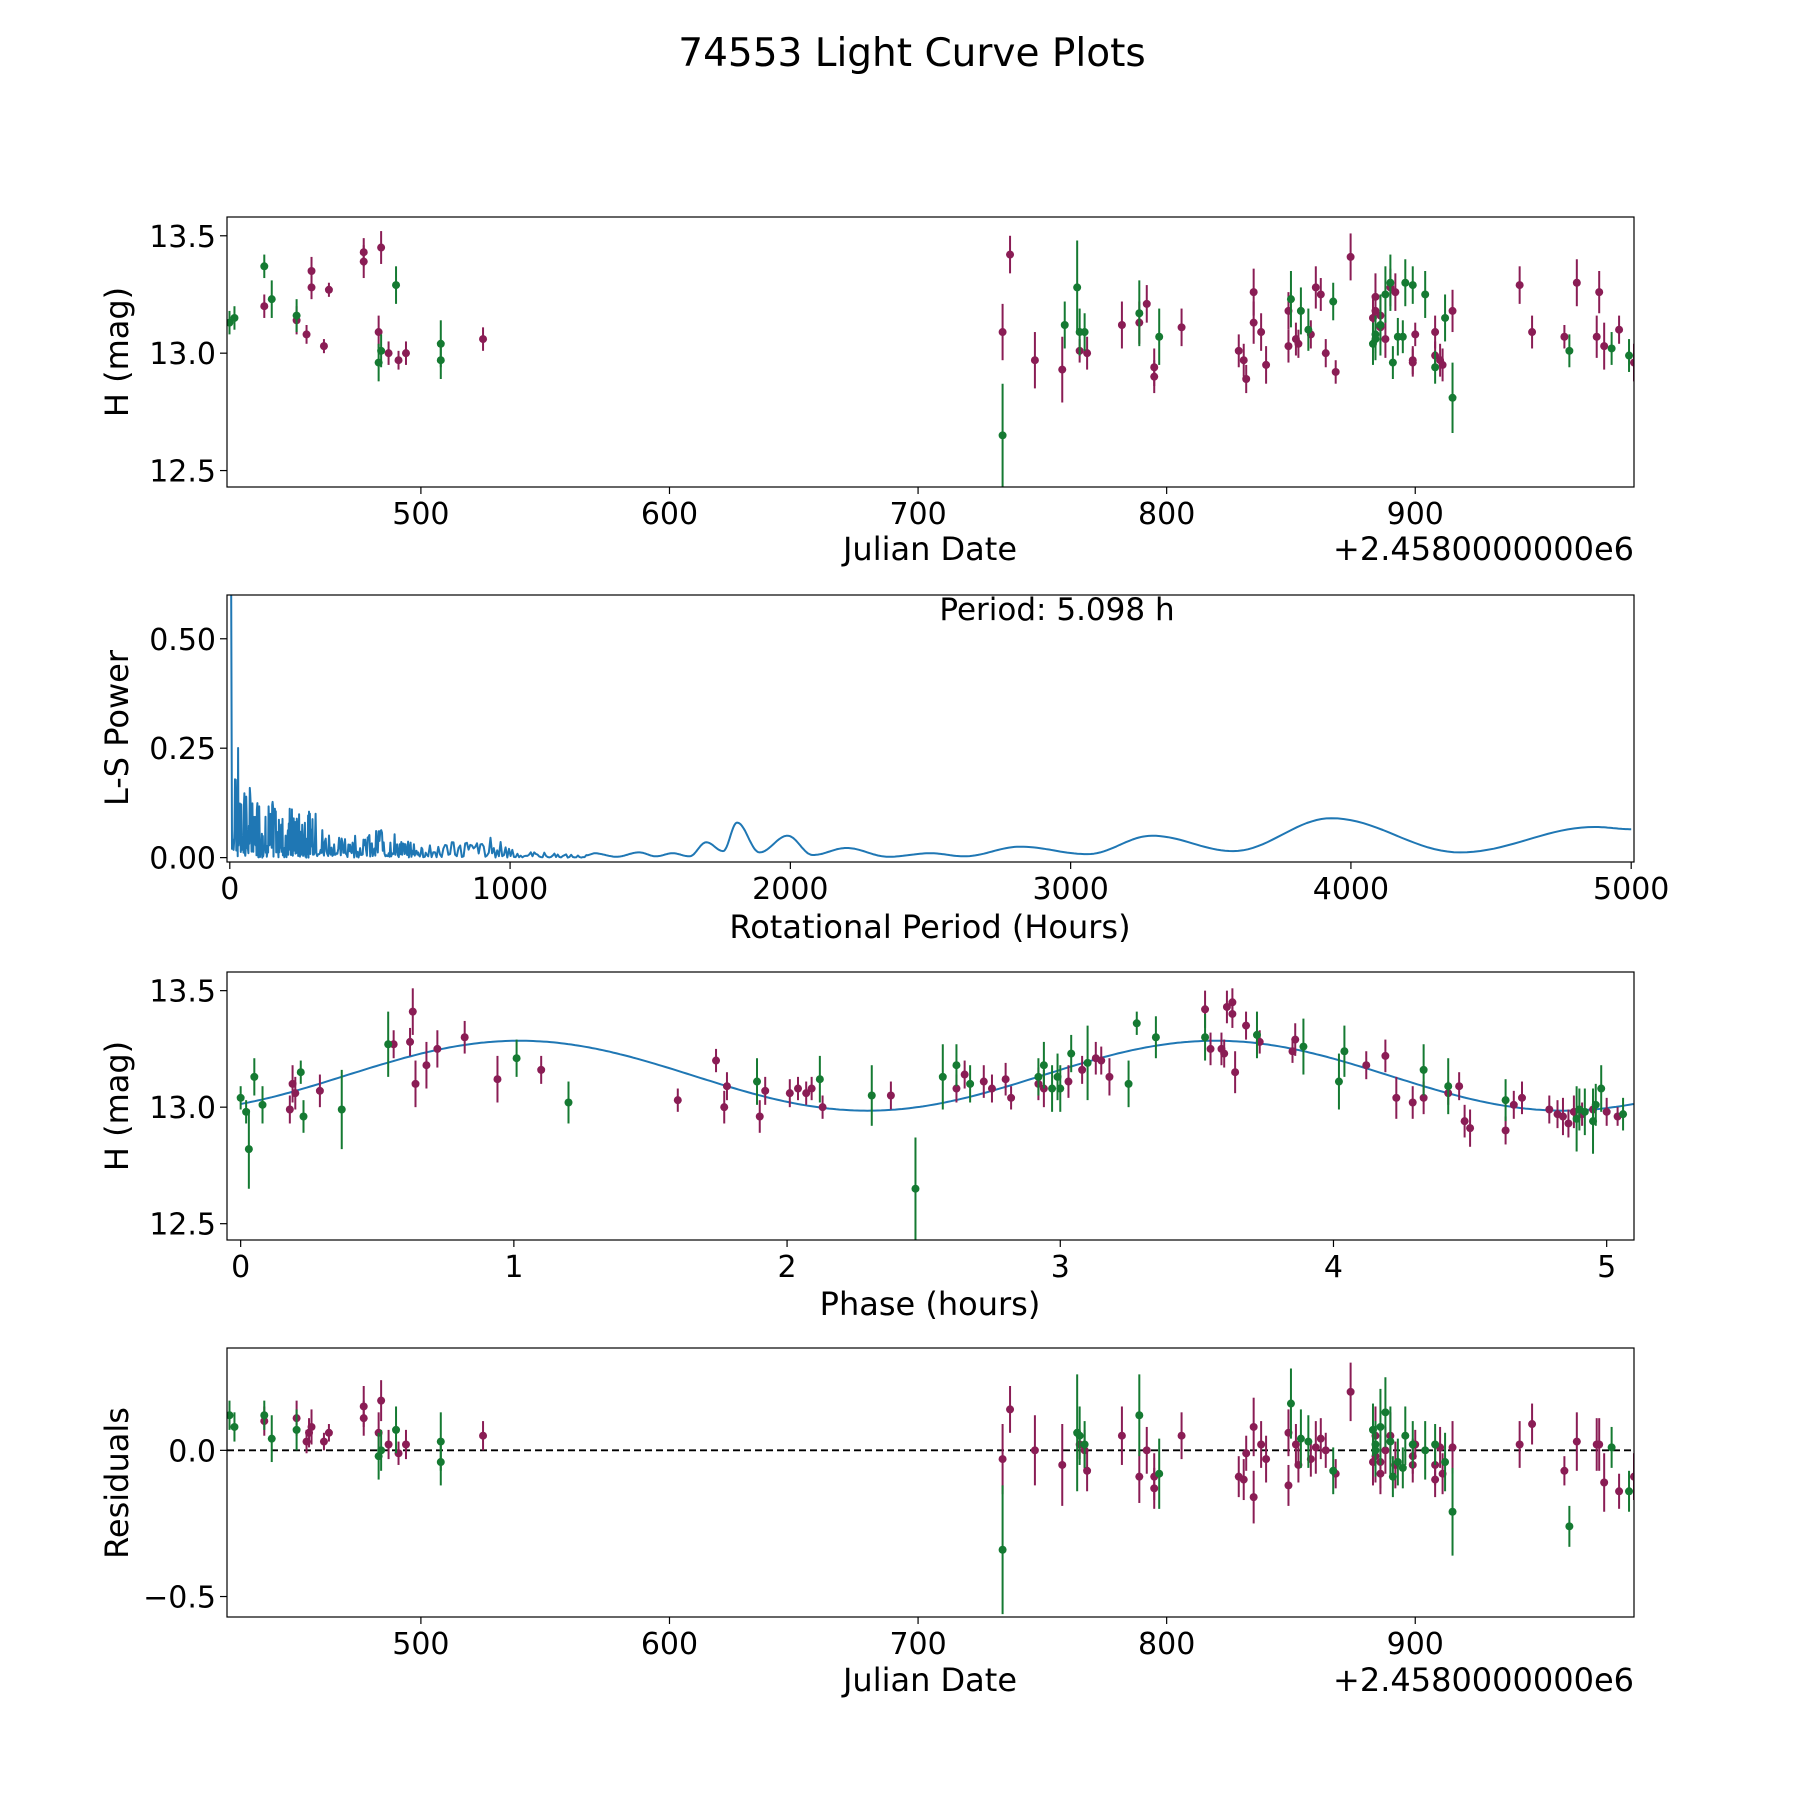 This screenshot has height=1800, width=1800. I want to click on phase-curve-ytick-label: 13.0, so click(182, 1108).